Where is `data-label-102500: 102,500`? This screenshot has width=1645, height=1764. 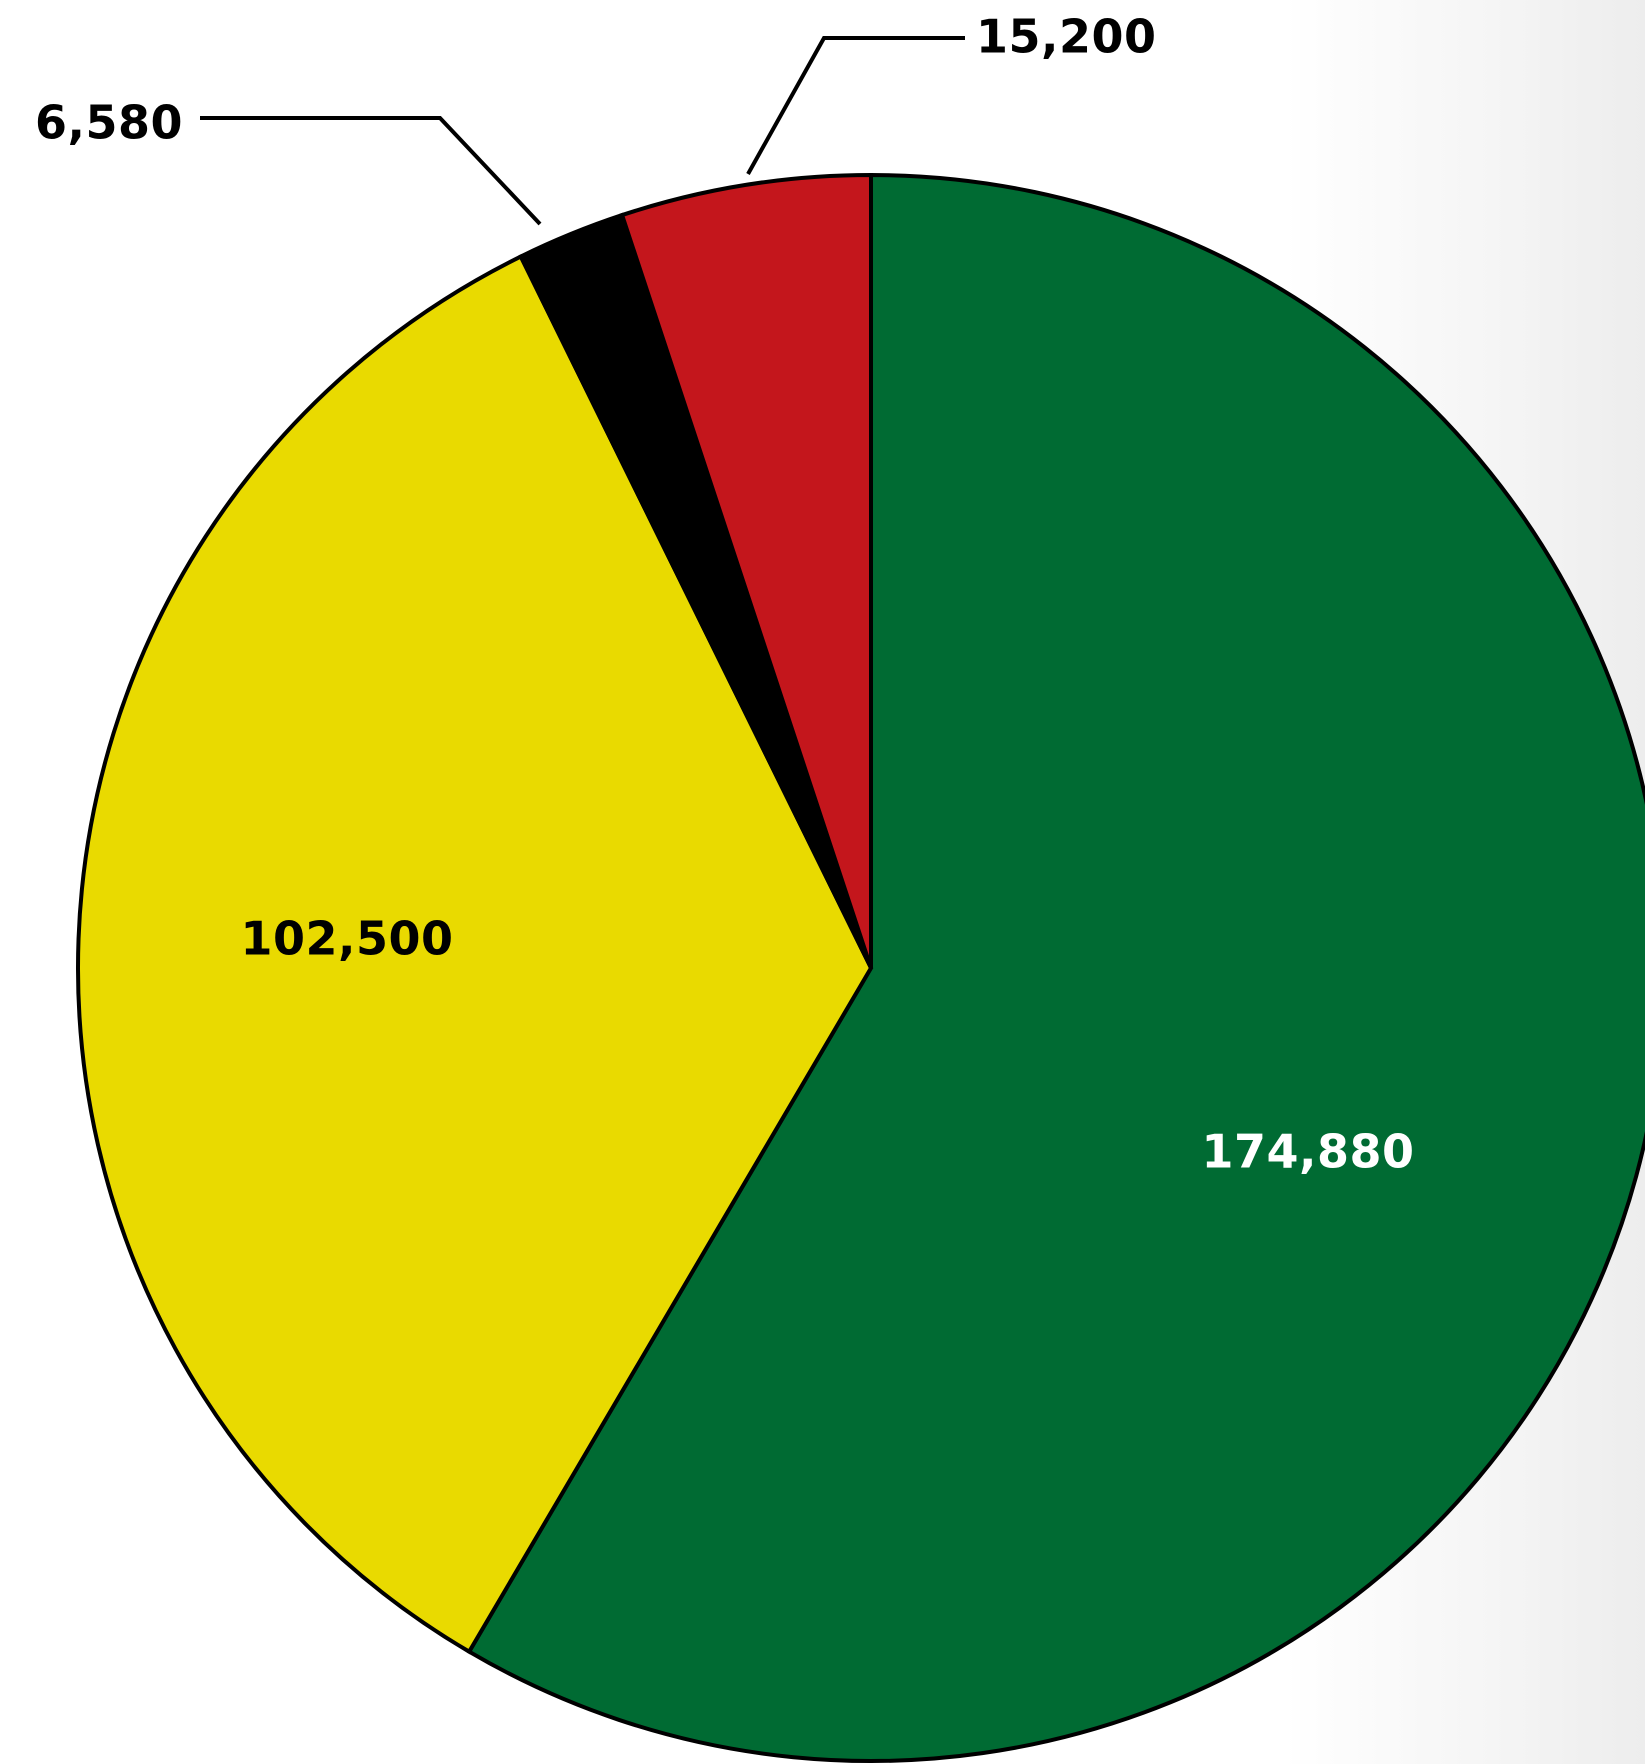
data-label-102500: 102,500 is located at coordinates (346, 939).